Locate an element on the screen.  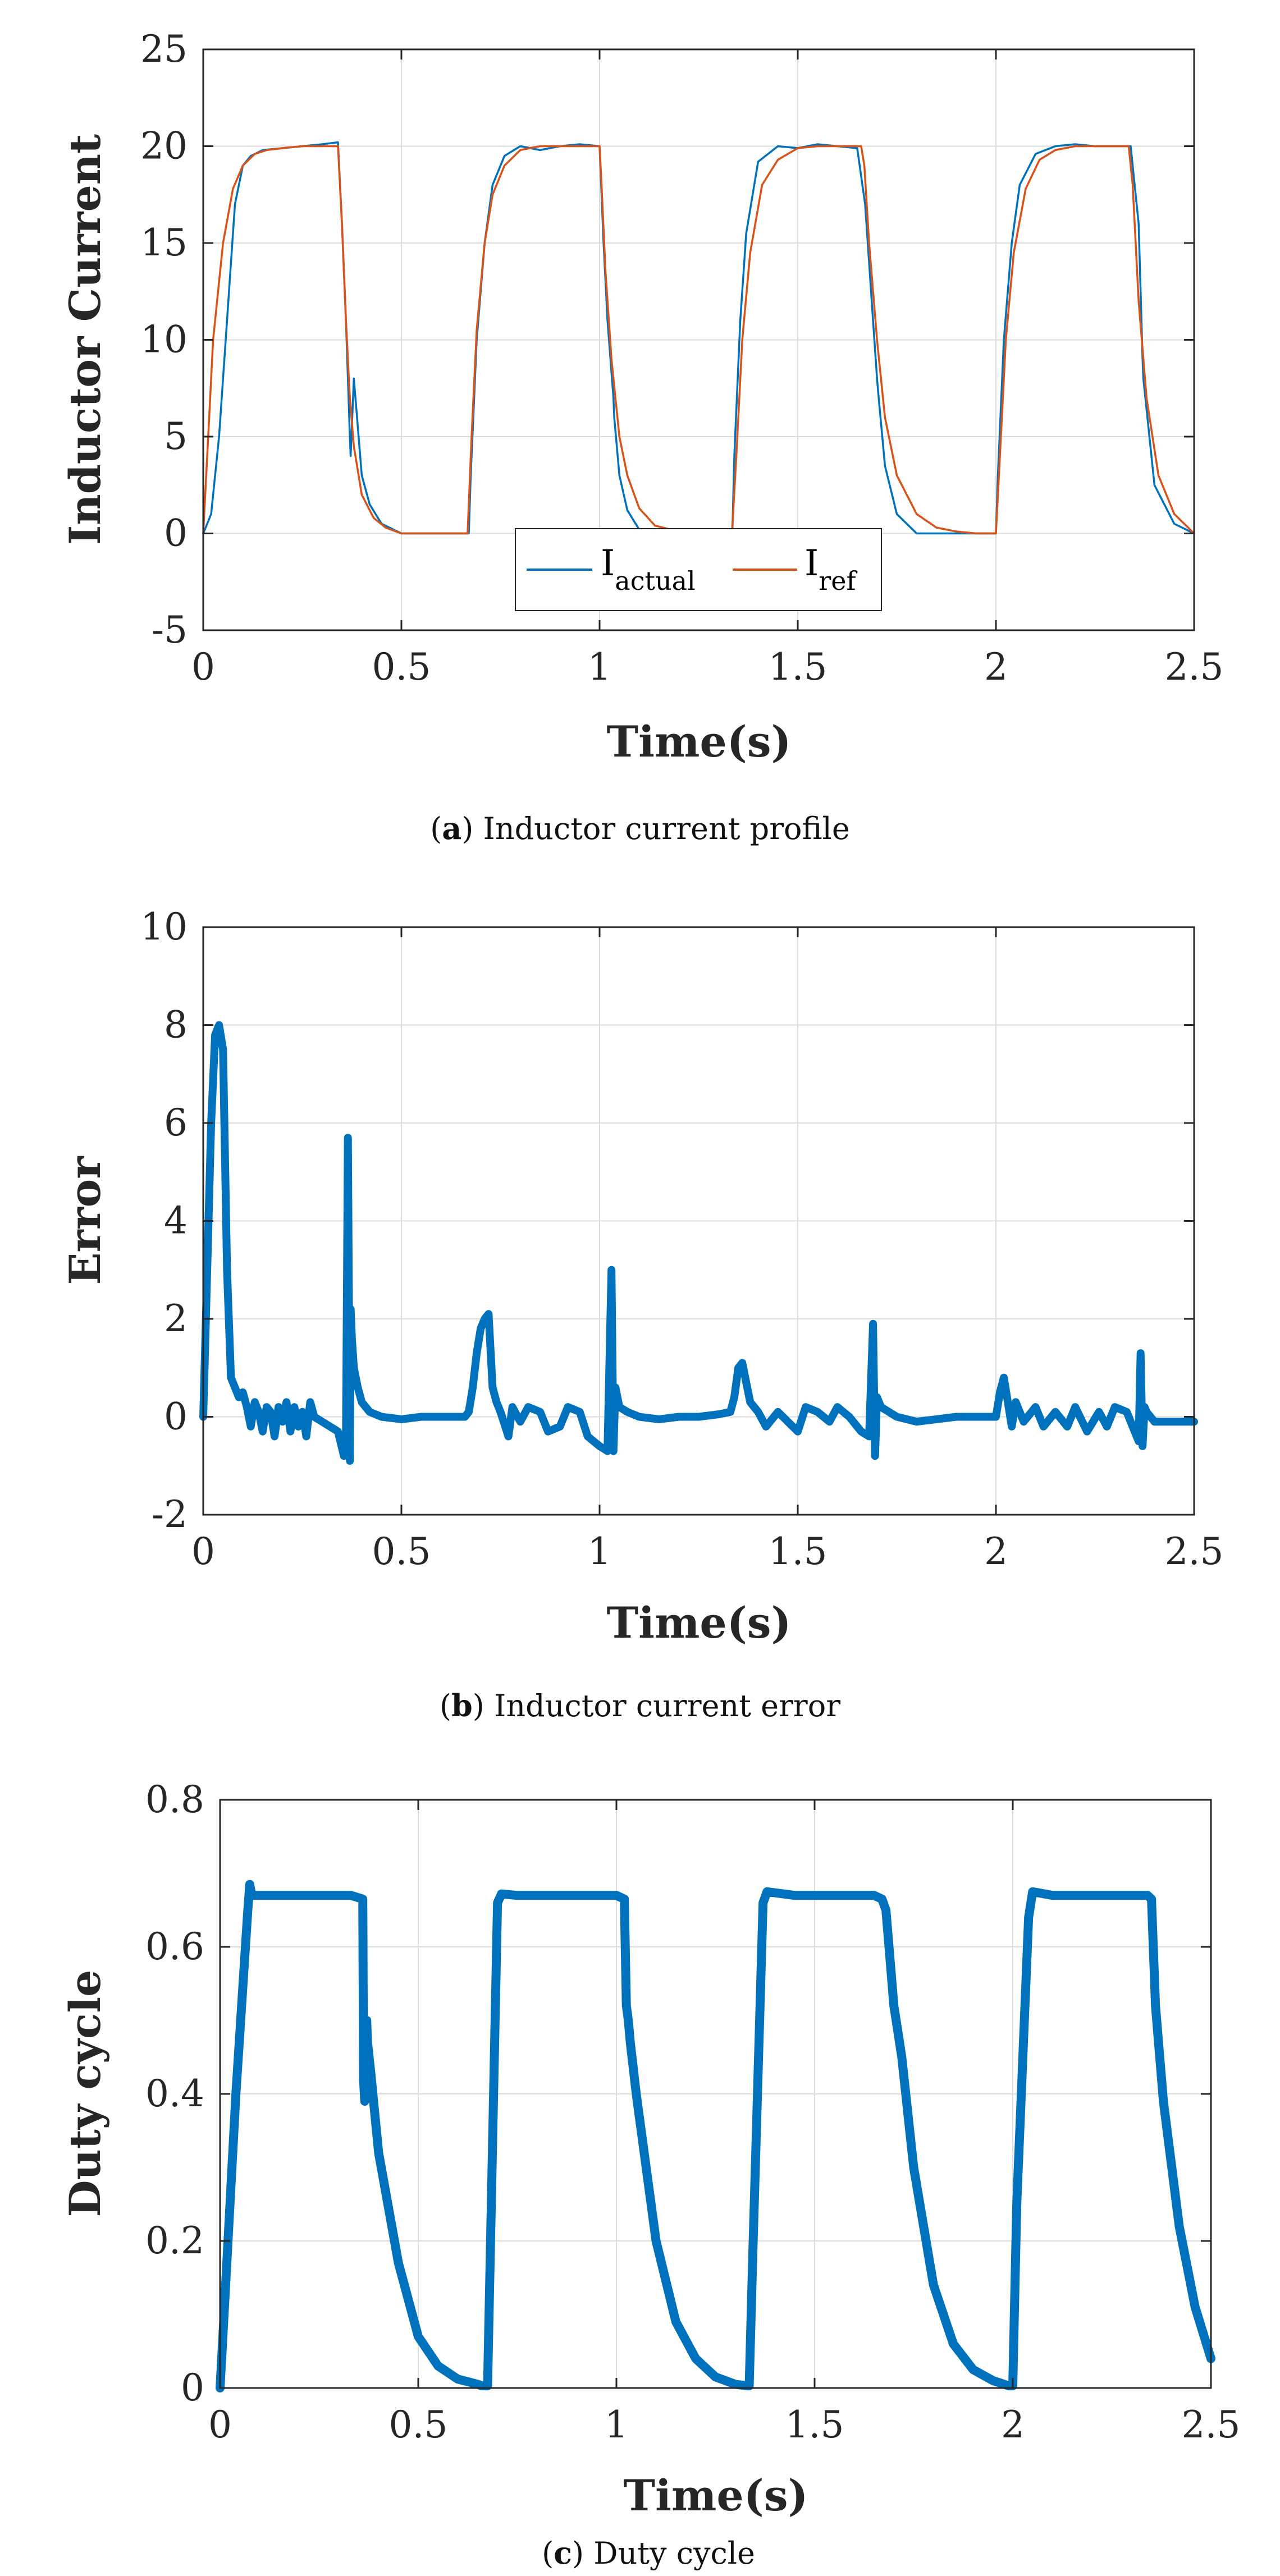
panel-a-caption: (a) Inductor current profile is located at coordinates (640, 828).